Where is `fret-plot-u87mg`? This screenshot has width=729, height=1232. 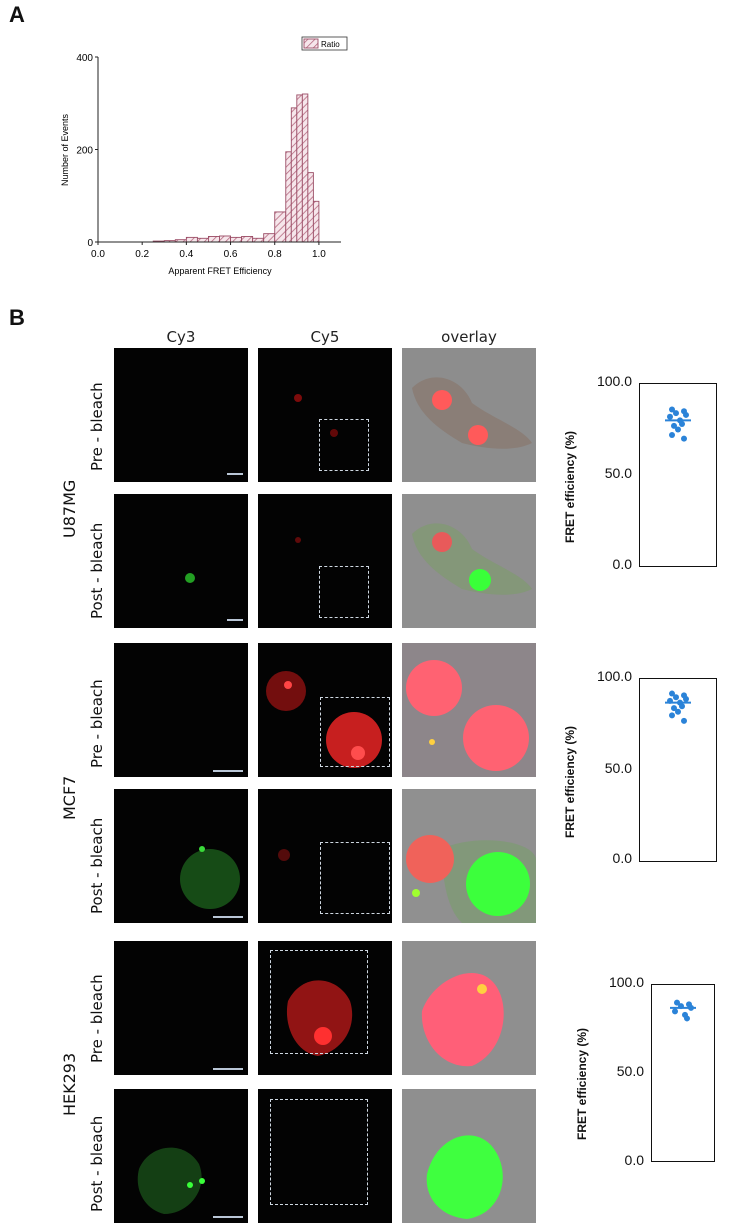 fret-plot-u87mg is located at coordinates (678, 475).